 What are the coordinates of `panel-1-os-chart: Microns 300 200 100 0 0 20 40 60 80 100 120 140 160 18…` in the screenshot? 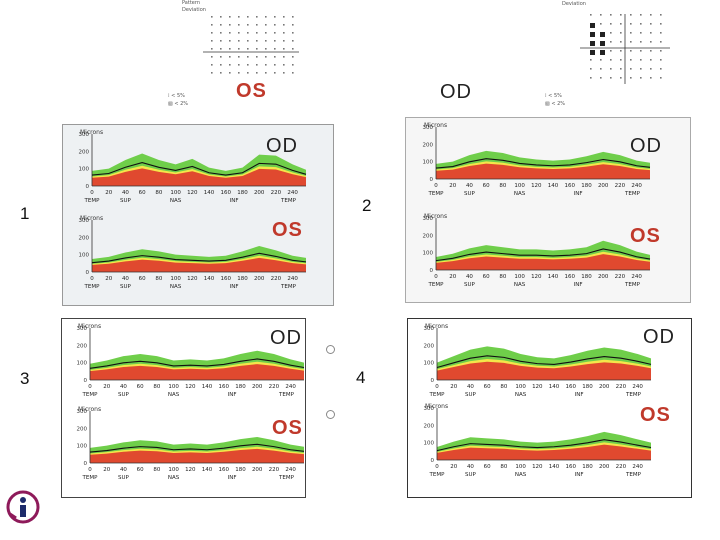 It's located at (194, 258).